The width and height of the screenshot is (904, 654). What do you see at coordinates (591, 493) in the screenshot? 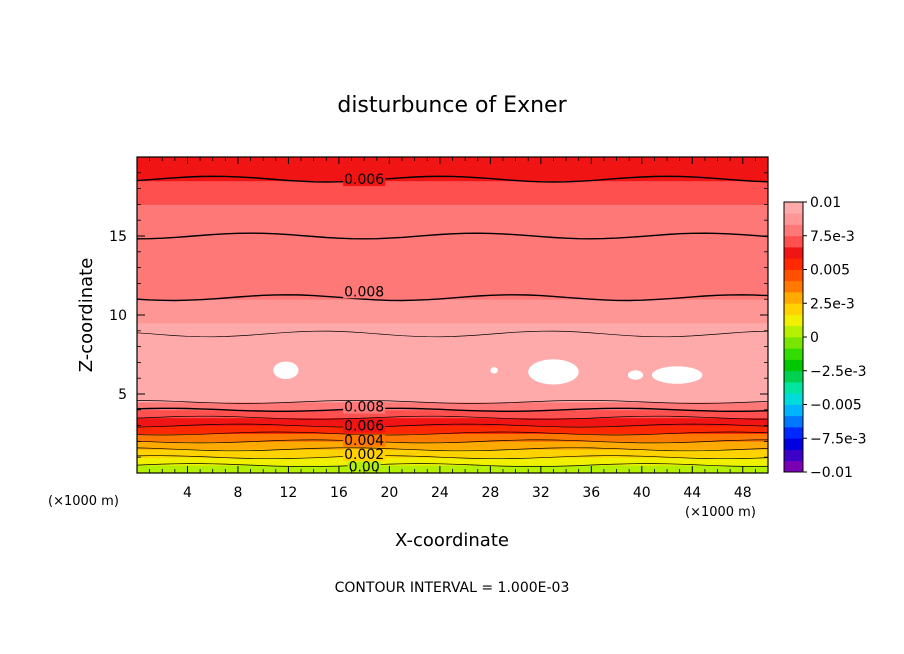
I see `x-tick-label: 36` at bounding box center [591, 493].